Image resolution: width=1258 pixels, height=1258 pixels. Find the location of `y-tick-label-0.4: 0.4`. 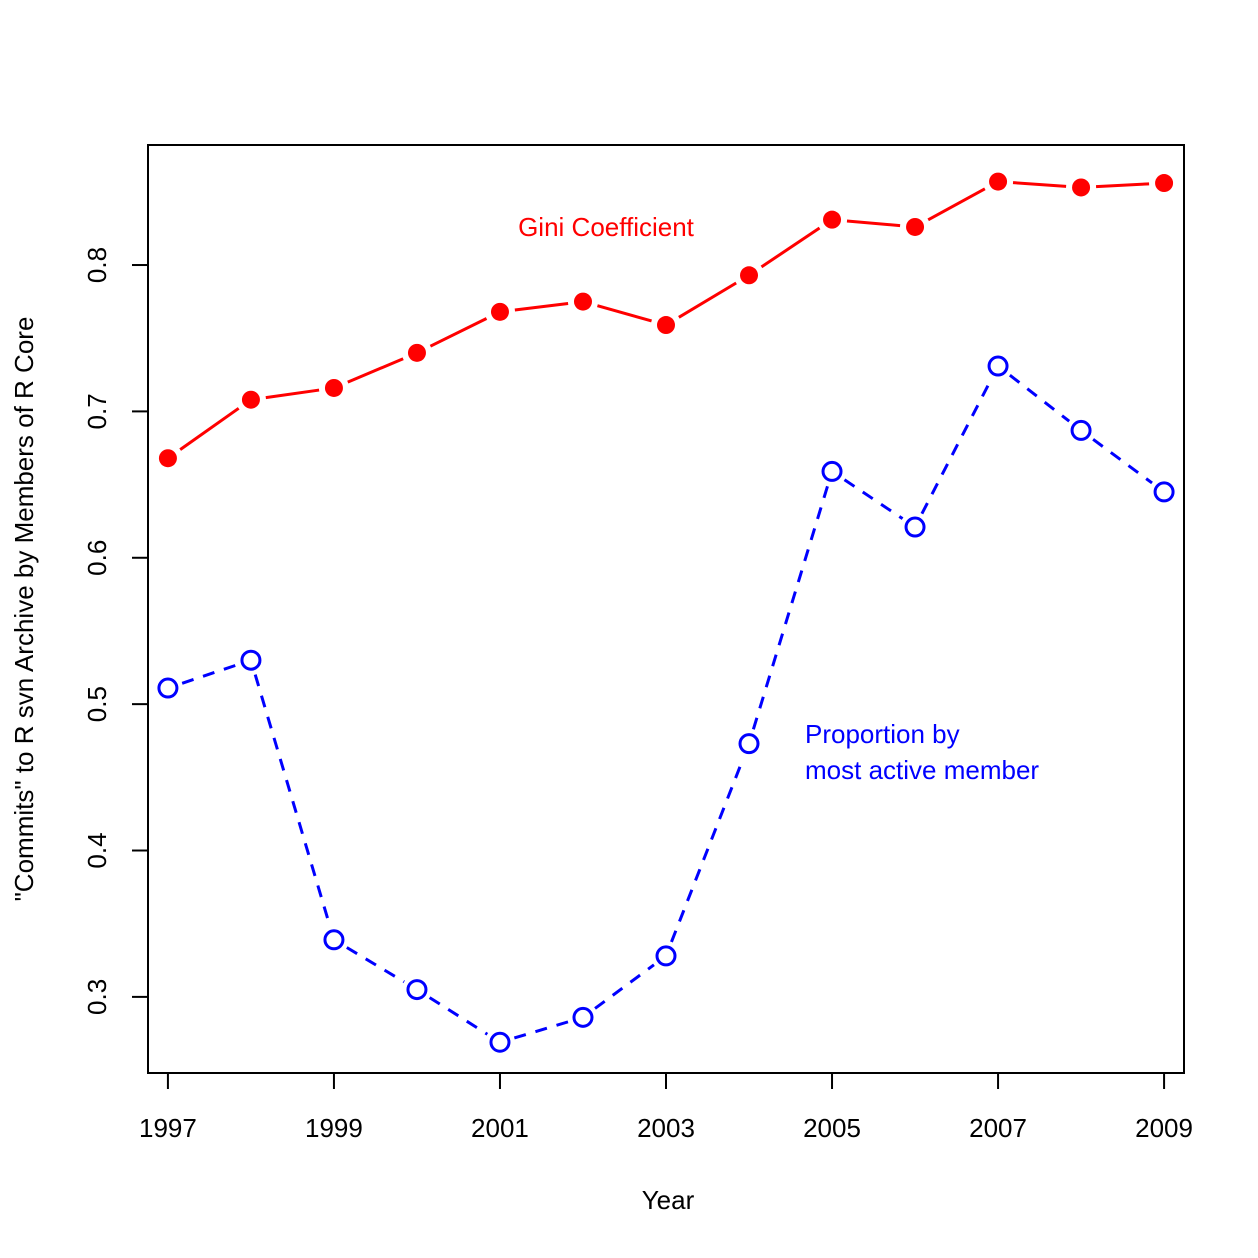

y-tick-label-0.4: 0.4 is located at coordinates (97, 850).